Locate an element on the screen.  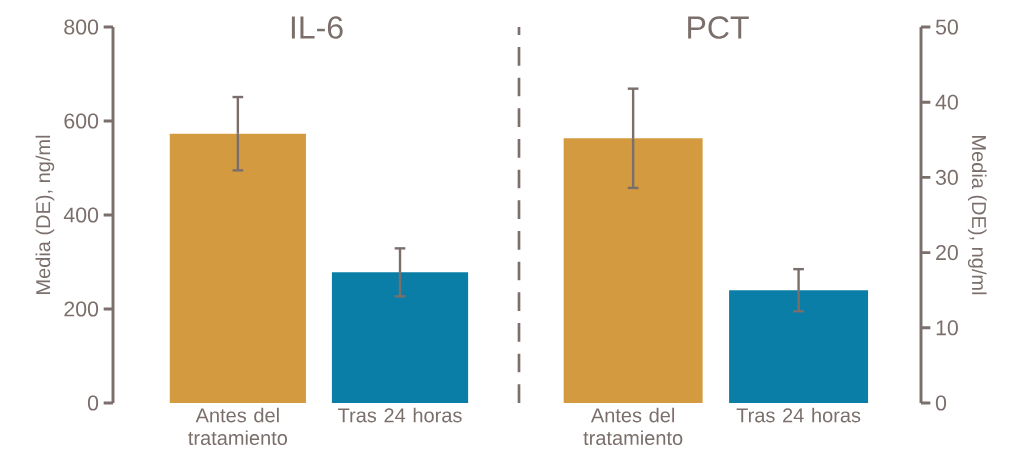
y-tick-label: 400 is located at coordinates (81, 215).